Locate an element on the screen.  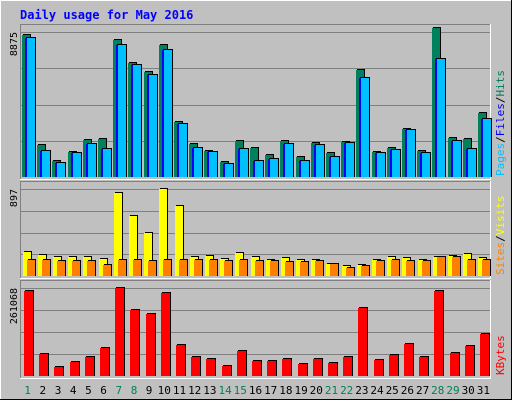
x-tick-label-day-27: 27 is located at coordinates (422, 390).